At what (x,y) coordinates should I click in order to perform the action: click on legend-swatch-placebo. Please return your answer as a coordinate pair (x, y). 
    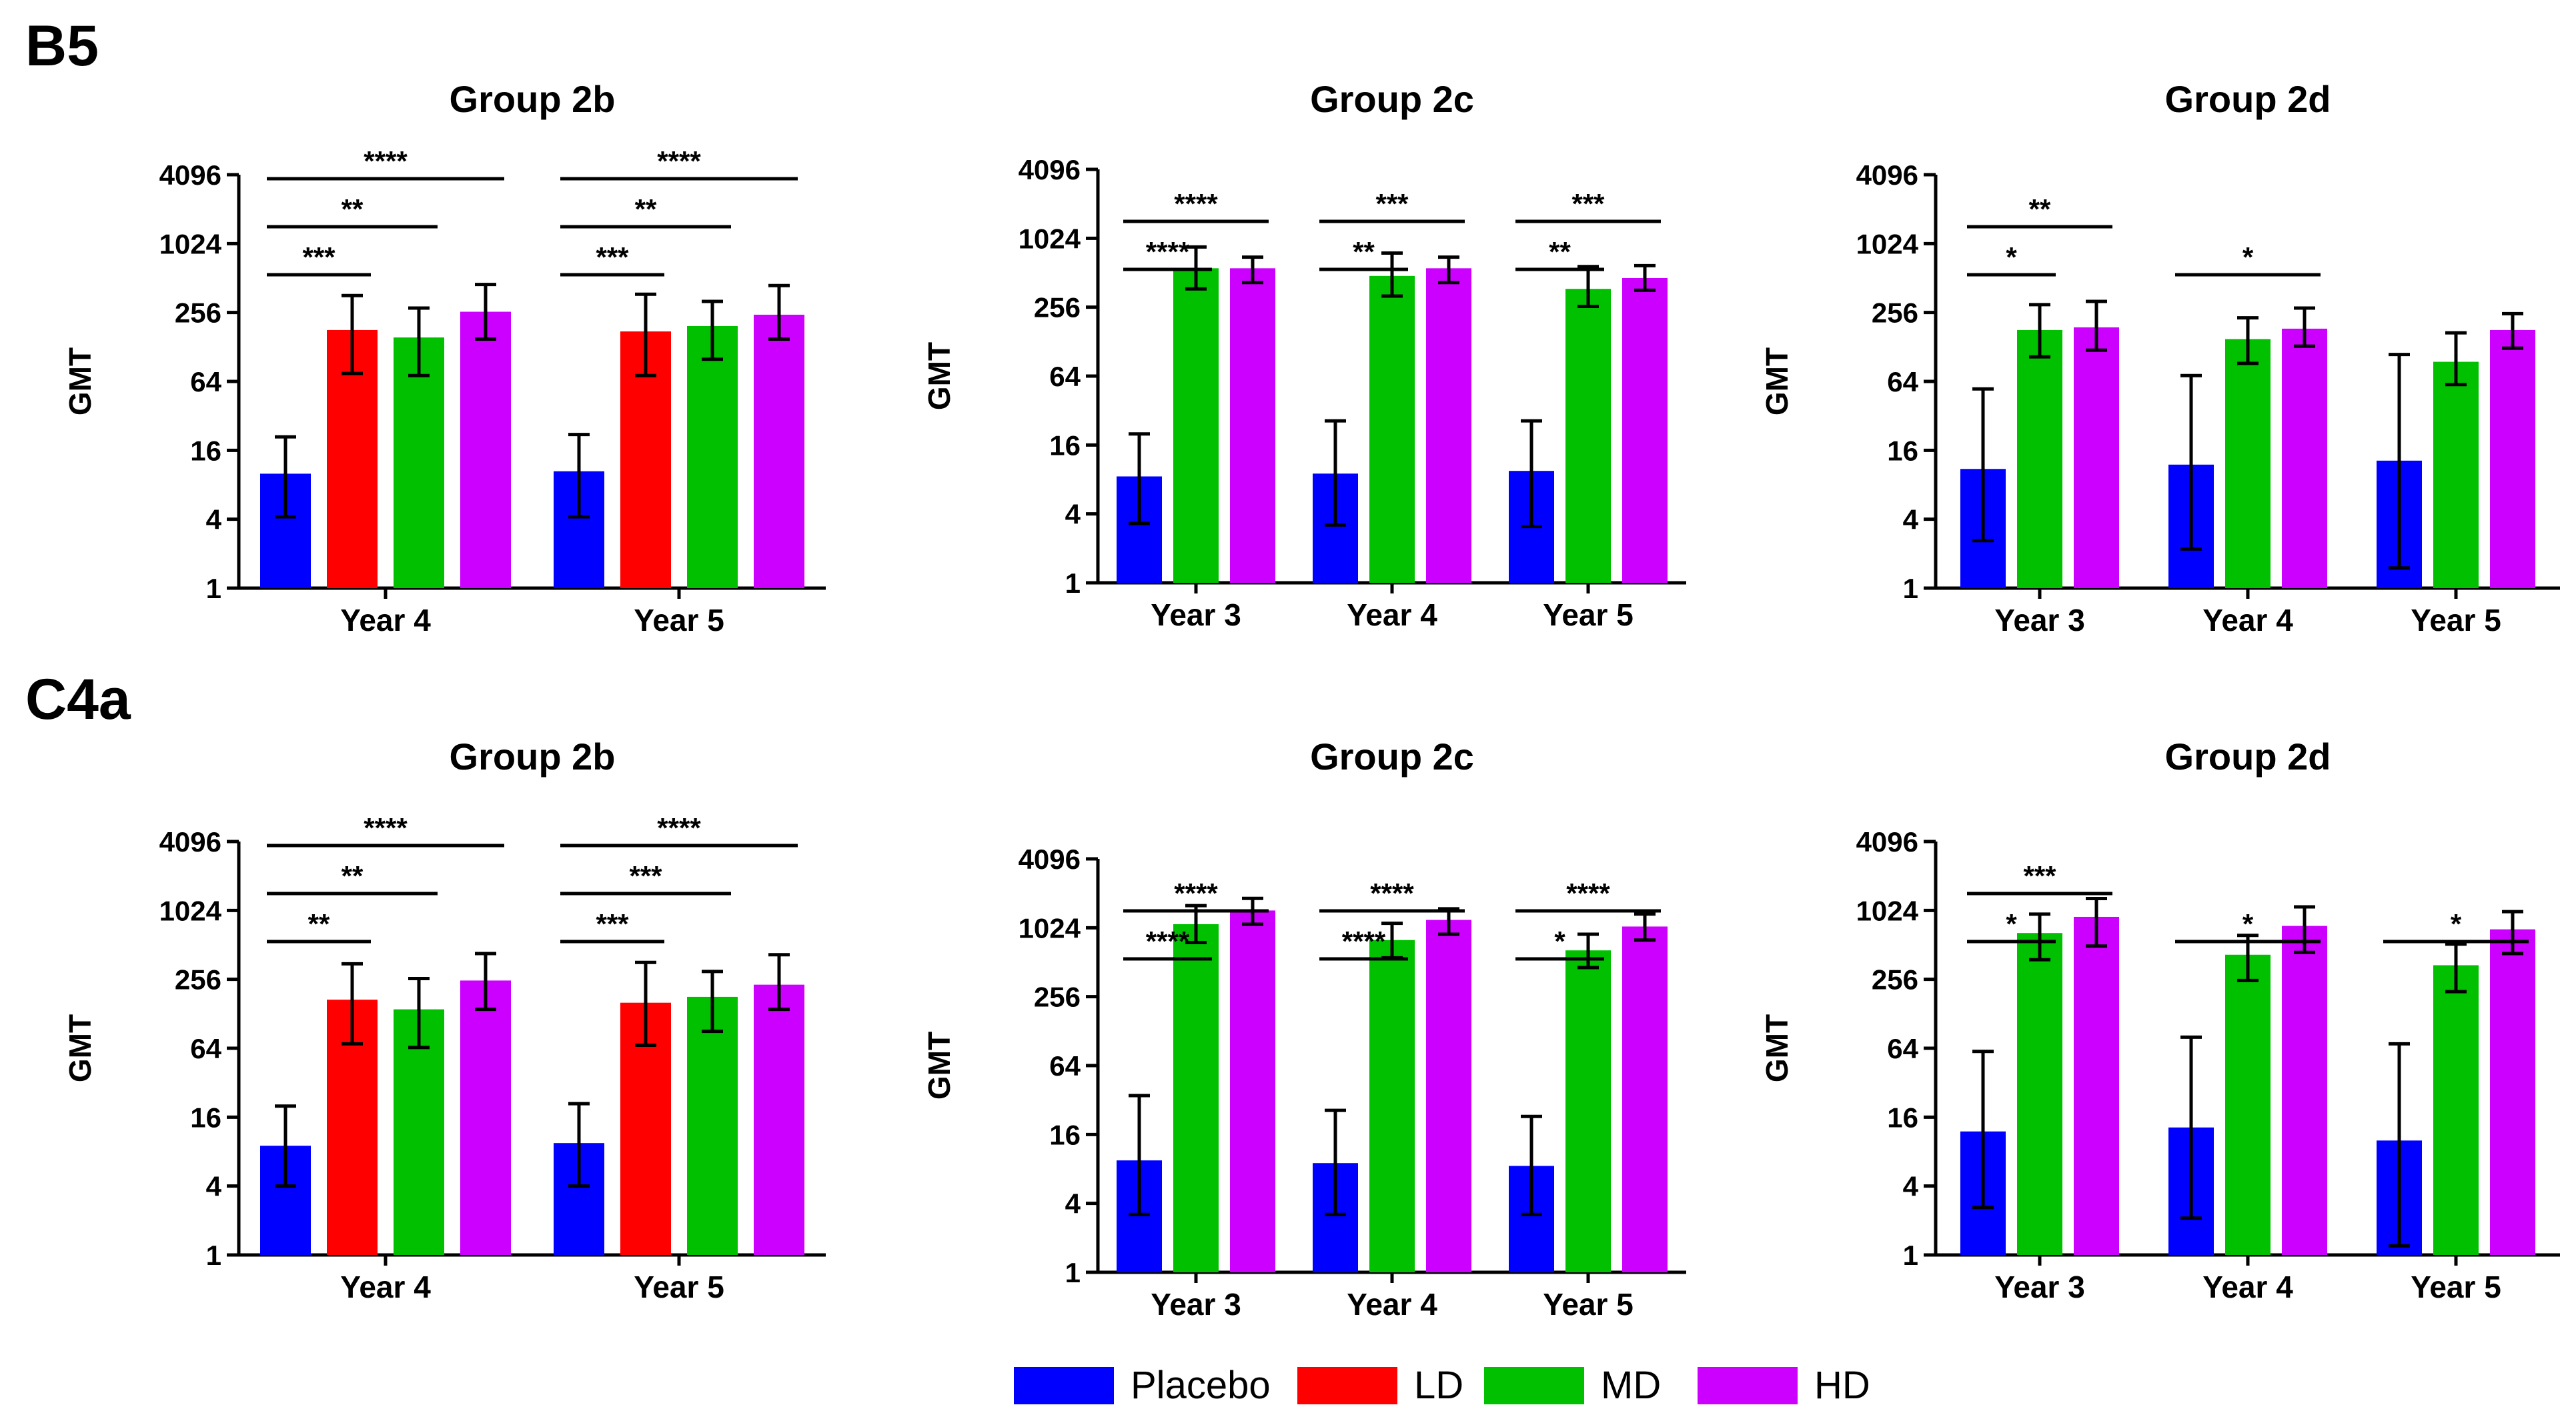
    Looking at the image, I should click on (1064, 1385).